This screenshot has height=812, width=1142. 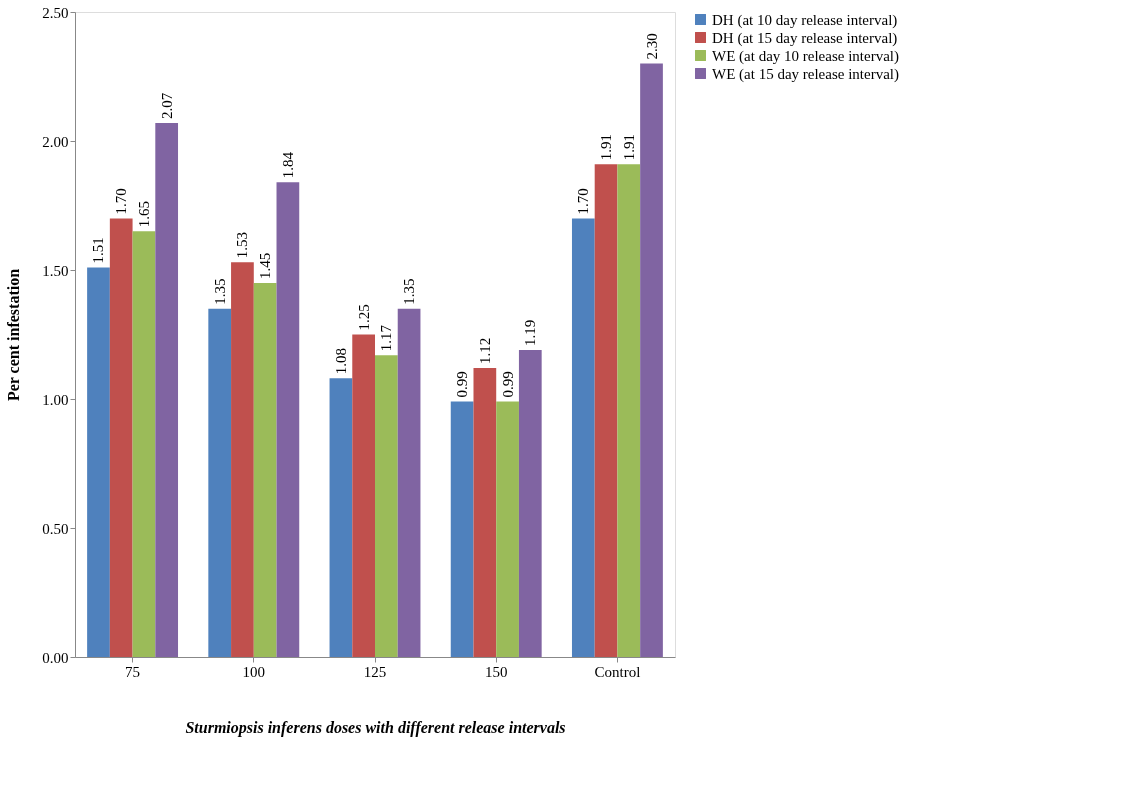 I want to click on x-tick-label: 100, so click(x=254, y=671).